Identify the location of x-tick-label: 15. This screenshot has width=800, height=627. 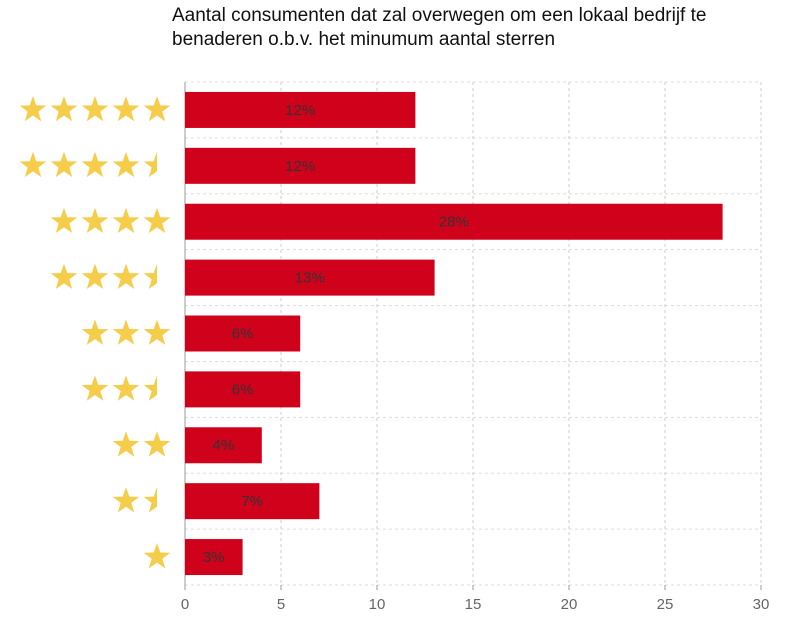
(473, 604).